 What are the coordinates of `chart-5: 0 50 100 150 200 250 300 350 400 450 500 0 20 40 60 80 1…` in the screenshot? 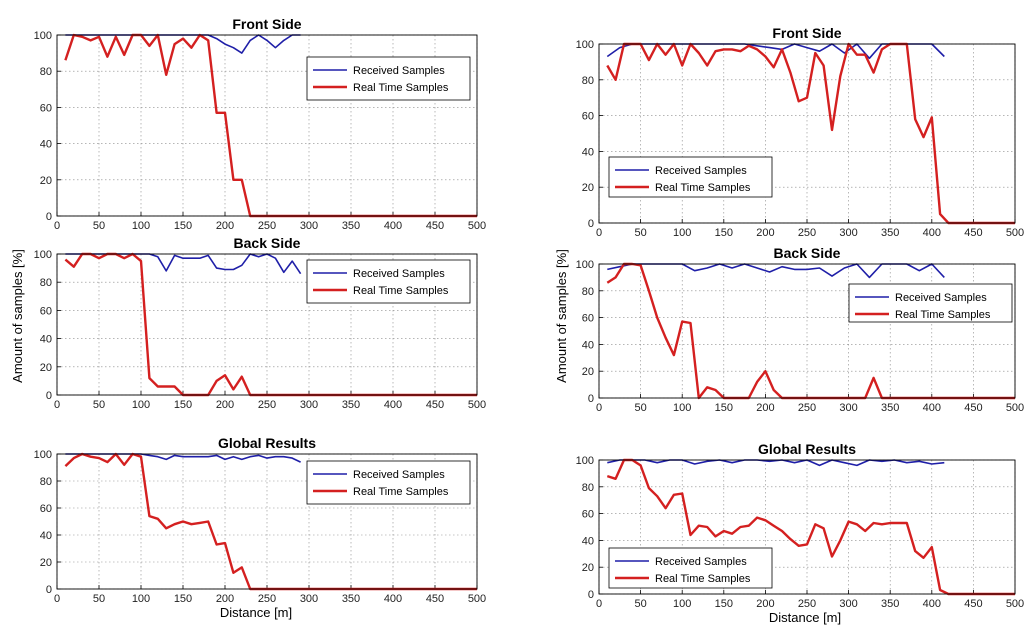 It's located at (800, 329).